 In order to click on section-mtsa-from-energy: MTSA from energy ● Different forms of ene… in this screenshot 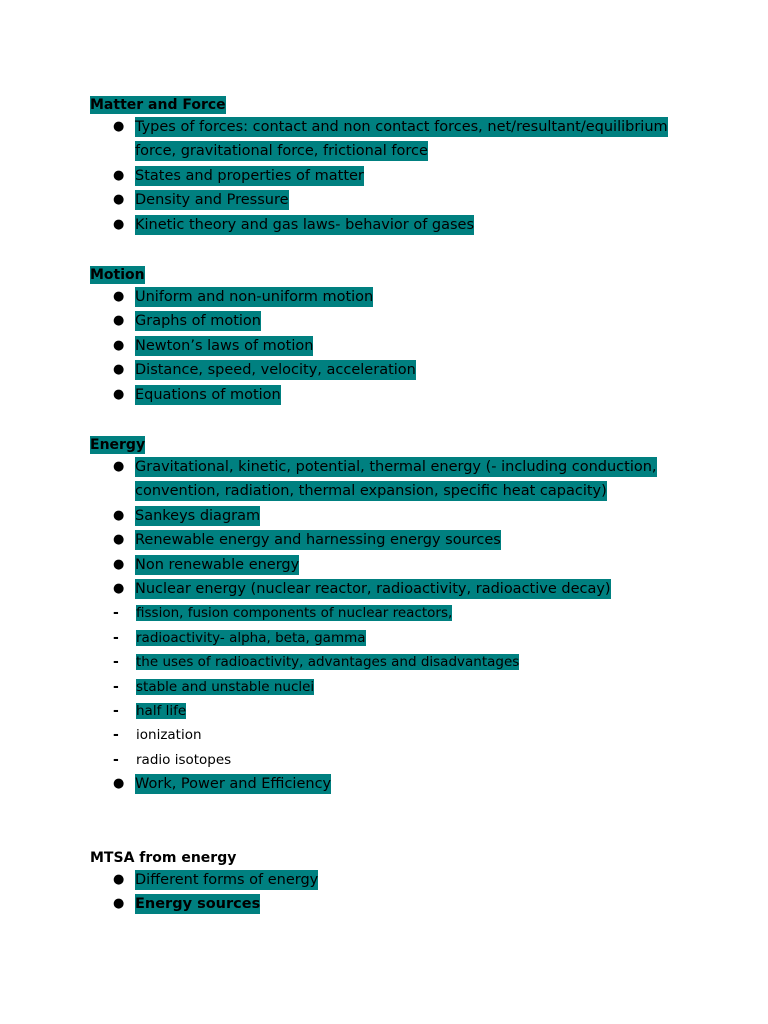, I will do `click(204, 881)`.